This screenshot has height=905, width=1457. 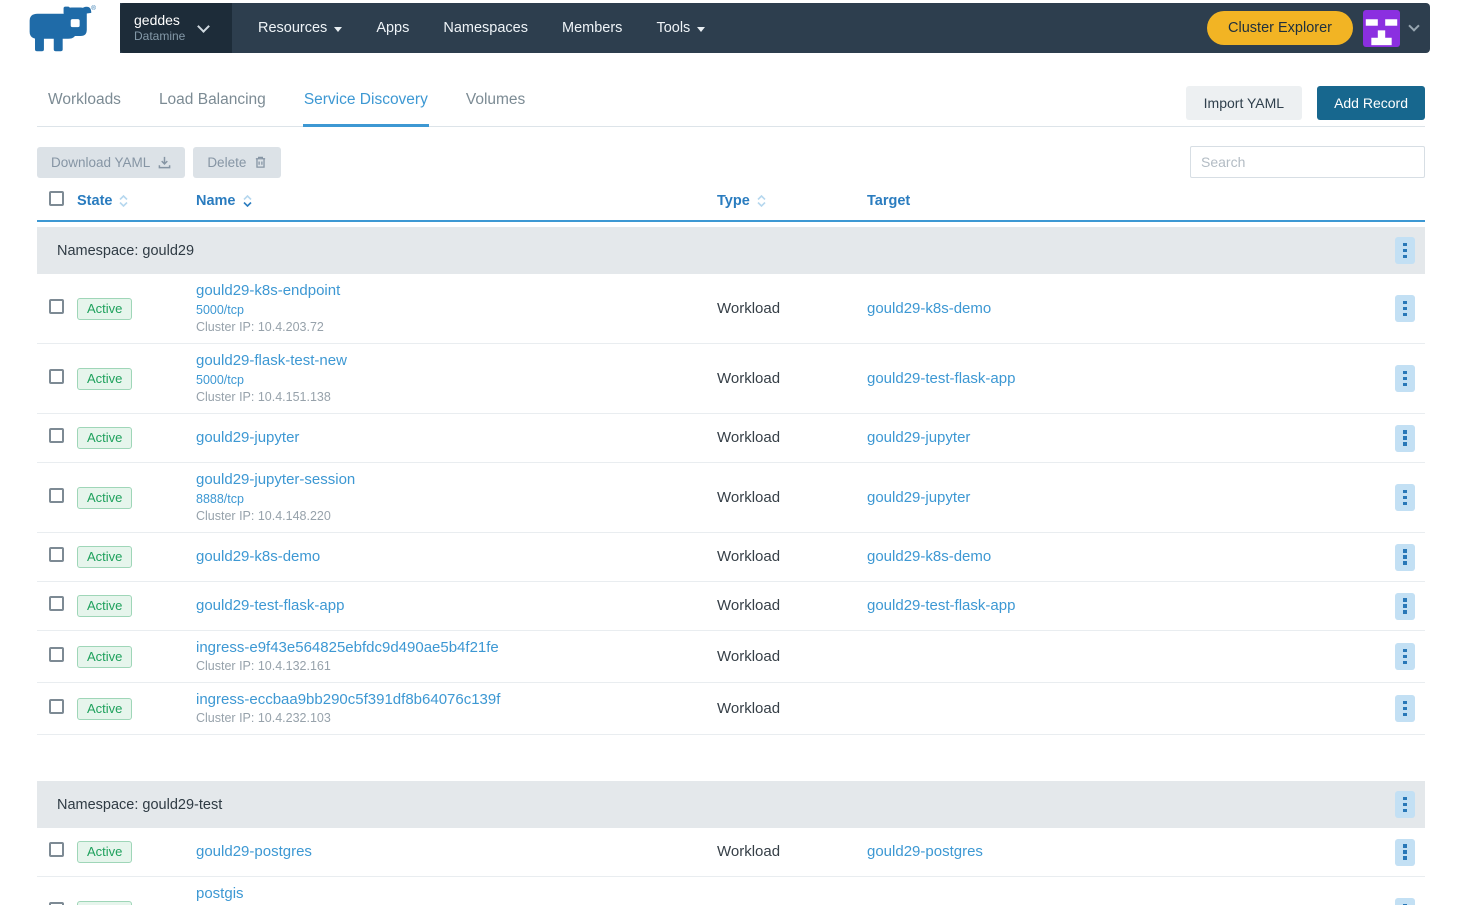 What do you see at coordinates (56, 198) in the screenshot?
I see `select-all-checkbox` at bounding box center [56, 198].